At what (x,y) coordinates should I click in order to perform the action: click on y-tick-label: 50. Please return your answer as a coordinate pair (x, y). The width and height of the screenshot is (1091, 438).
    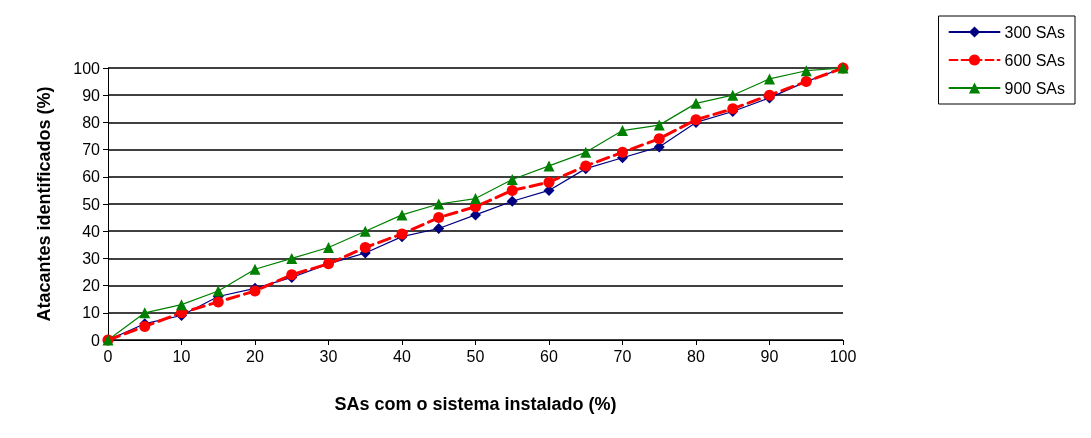
    Looking at the image, I should click on (91, 204).